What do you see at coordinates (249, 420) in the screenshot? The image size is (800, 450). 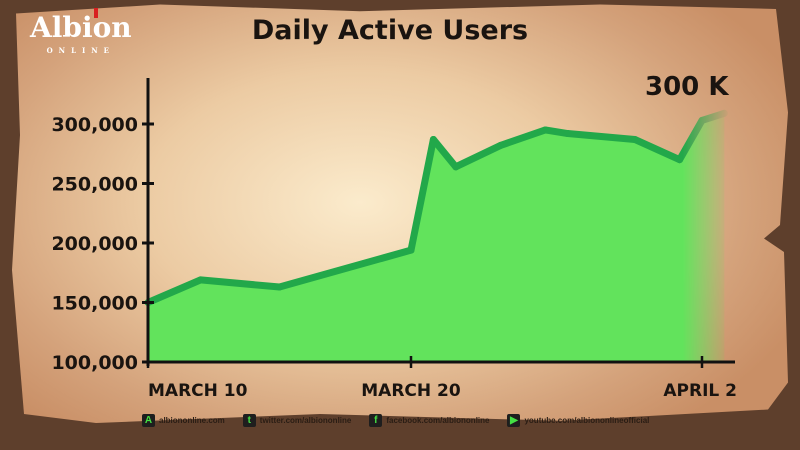 I see `twitter-icon: t` at bounding box center [249, 420].